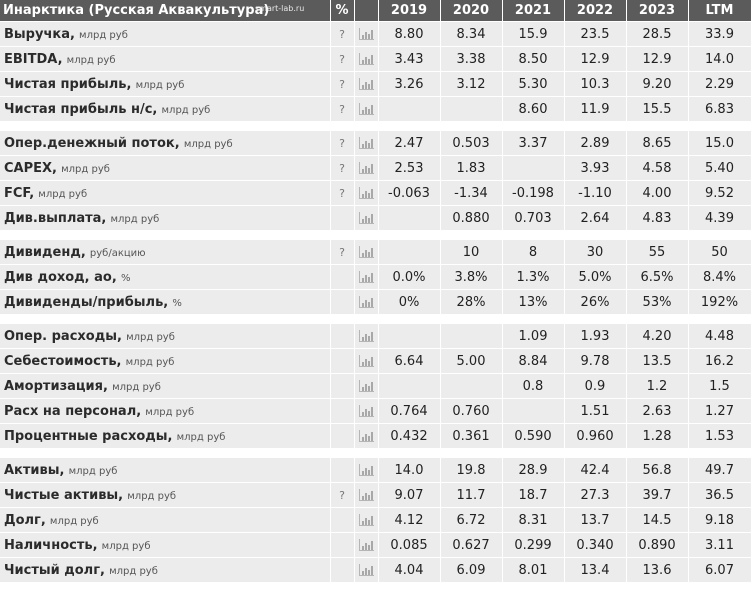 This screenshot has width=751, height=614. What do you see at coordinates (375, 235) in the screenshot?
I see `group-spacer` at bounding box center [375, 235].